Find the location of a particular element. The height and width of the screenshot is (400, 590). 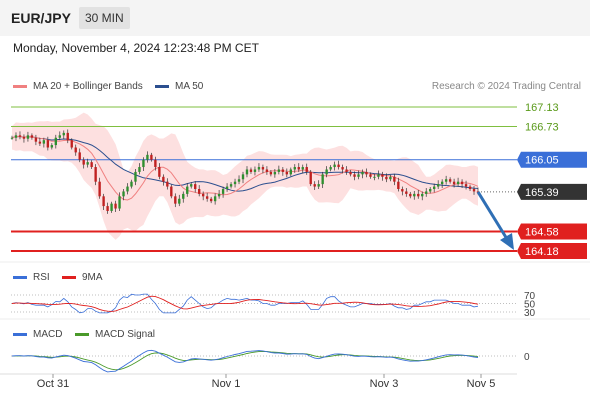

macd-line is located at coordinates (245, 361).